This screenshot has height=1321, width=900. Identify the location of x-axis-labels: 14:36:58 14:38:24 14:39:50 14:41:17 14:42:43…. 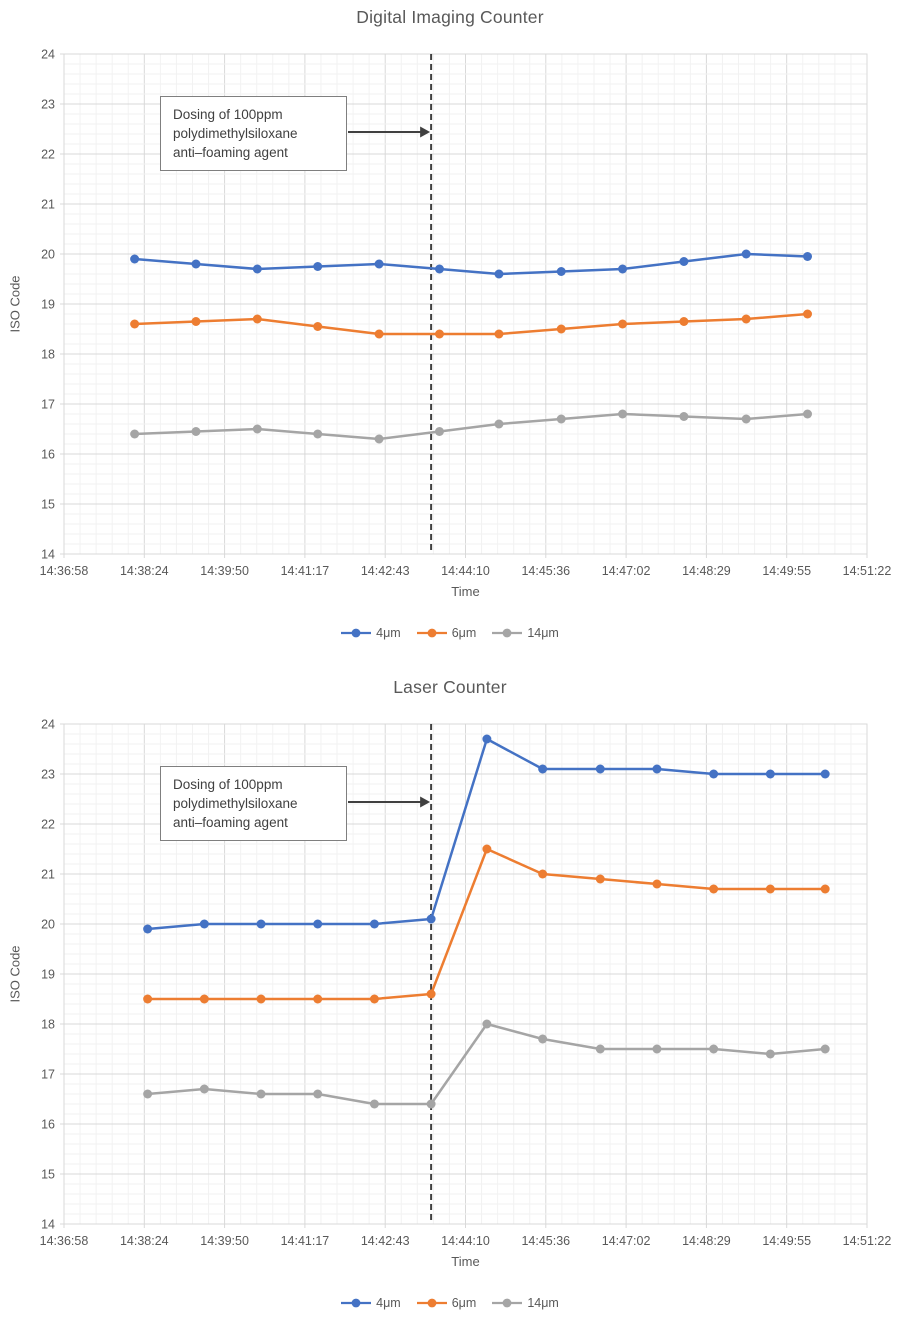
(465, 1236).